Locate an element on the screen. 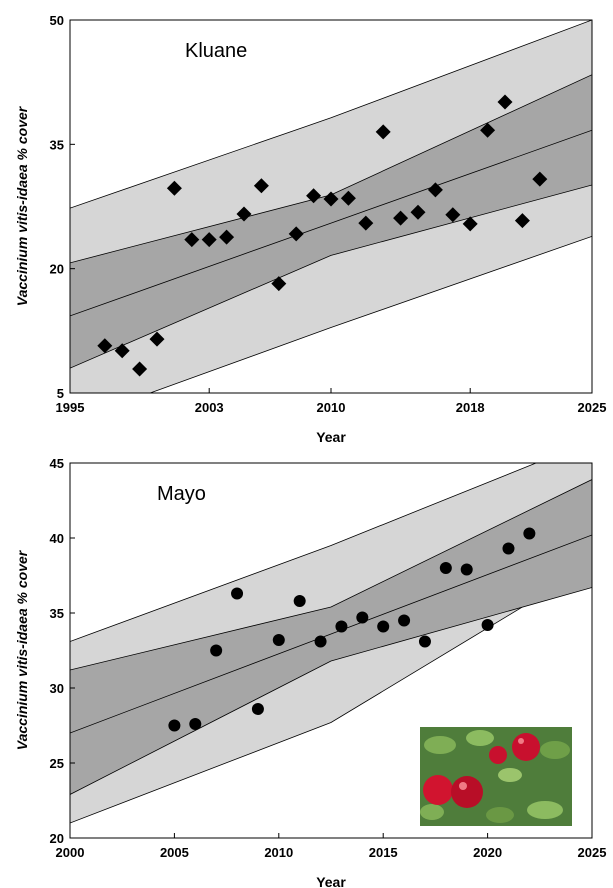 The image size is (613, 888). y-tick-label: 25 is located at coordinates (57, 763).